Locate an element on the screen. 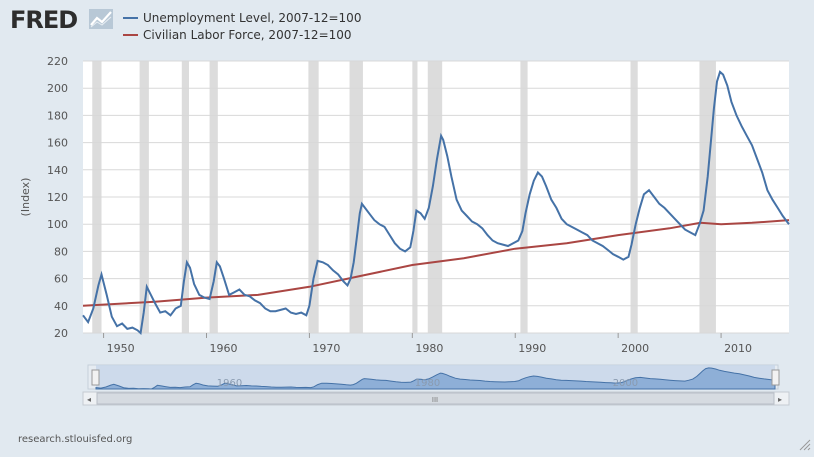 Image resolution: width=814 pixels, height=457 pixels. y-tick-label: 20 is located at coordinates (61, 333).